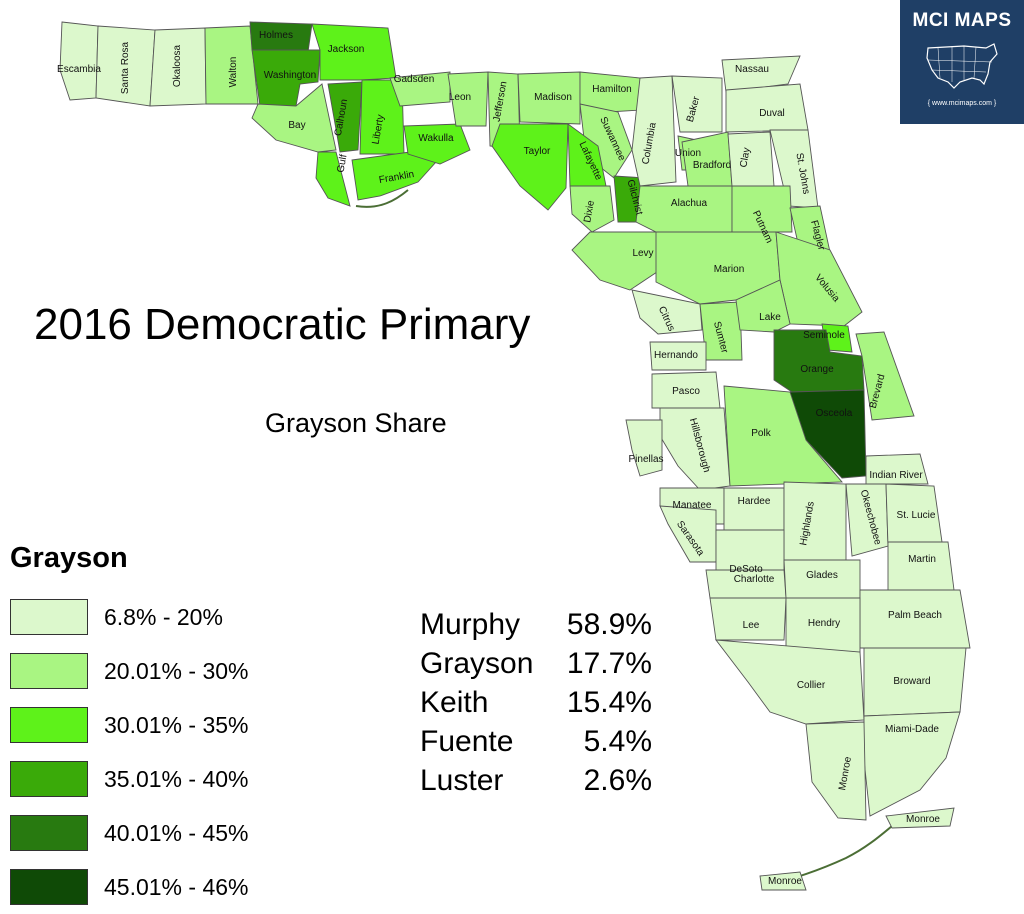 The height and width of the screenshot is (914, 1024). What do you see at coordinates (346, 49) in the screenshot?
I see `county-label: Jackson` at bounding box center [346, 49].